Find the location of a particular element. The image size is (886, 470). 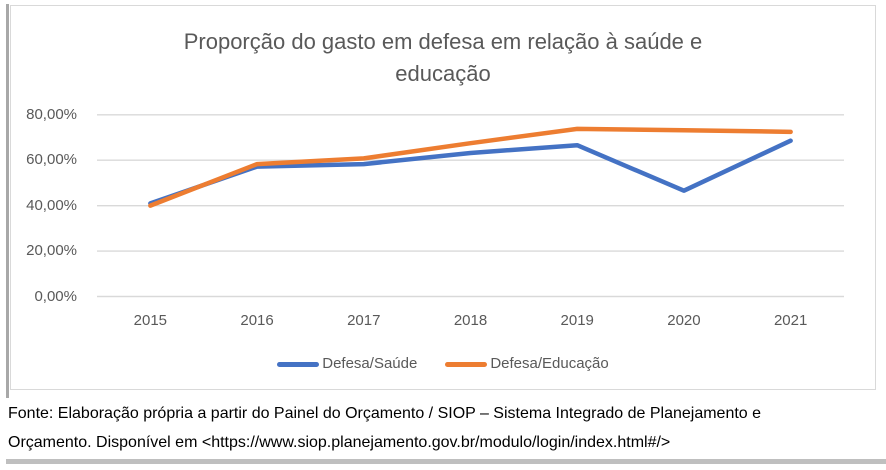

x-tick-label: 2016 is located at coordinates (257, 320).